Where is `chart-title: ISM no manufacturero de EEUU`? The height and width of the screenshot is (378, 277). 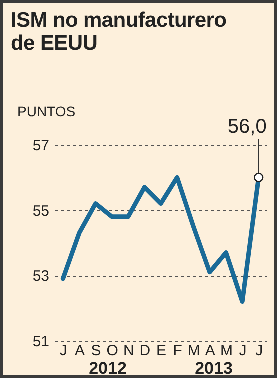 chart-title: ISM no manufacturero de EEUU is located at coordinates (119, 31).